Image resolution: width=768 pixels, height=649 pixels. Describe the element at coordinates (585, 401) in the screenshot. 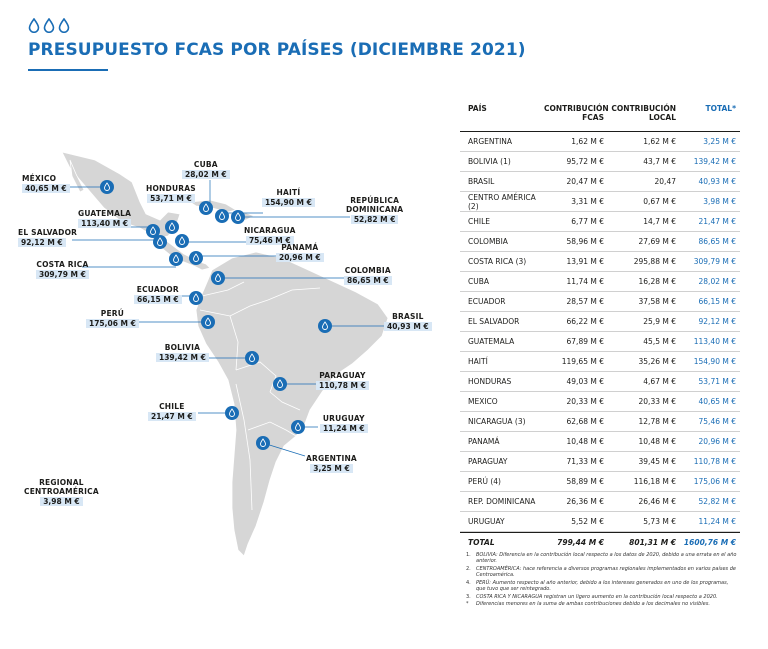

I see `cell-fcas: 20,33 M €` at that location.